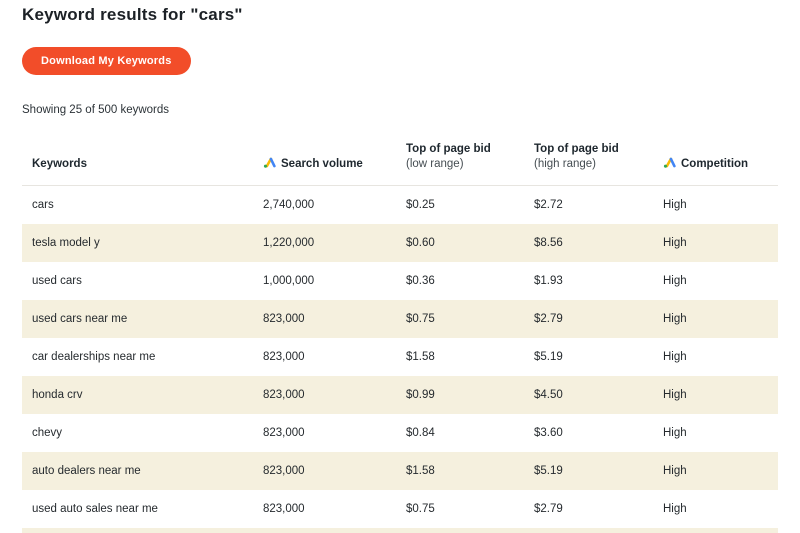 The height and width of the screenshot is (533, 800). I want to click on page-title: Keyword results for "cars", so click(132, 14).